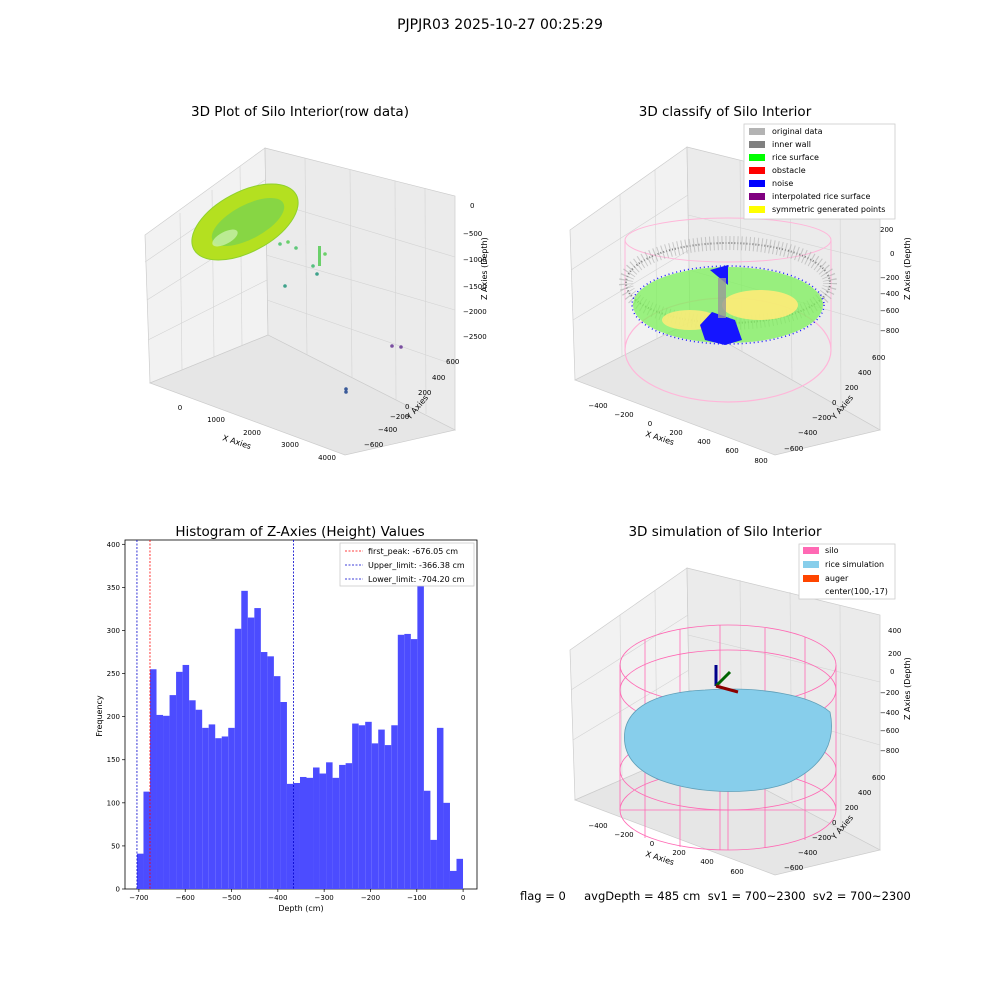 The image size is (1000, 1000). What do you see at coordinates (327, 458) in the screenshot?
I see `plot1-xtick: 4000` at bounding box center [327, 458].